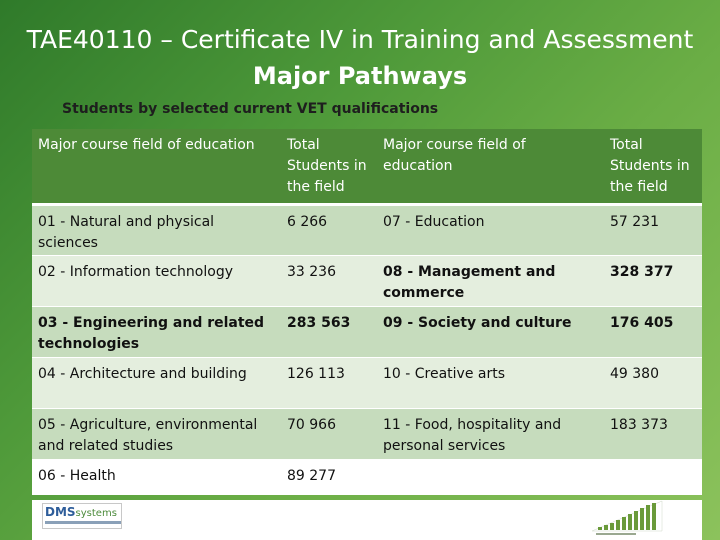 This screenshot has height=540, width=720. What do you see at coordinates (156, 383) in the screenshot?
I see `cell-field-a: 04 - Architecture and building` at bounding box center [156, 383].